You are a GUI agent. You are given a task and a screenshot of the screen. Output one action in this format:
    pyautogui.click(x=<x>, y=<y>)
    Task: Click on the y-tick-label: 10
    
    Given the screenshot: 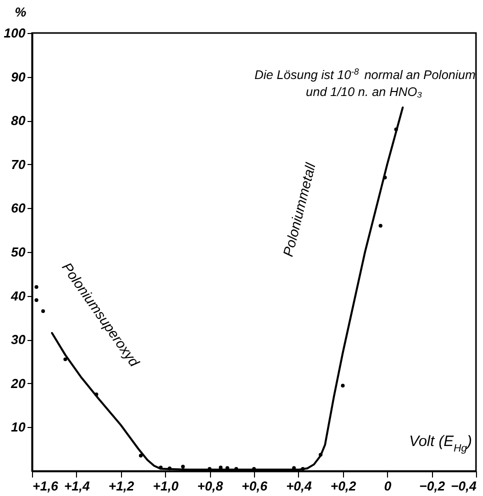 What is the action you would take?
    pyautogui.click(x=18, y=427)
    